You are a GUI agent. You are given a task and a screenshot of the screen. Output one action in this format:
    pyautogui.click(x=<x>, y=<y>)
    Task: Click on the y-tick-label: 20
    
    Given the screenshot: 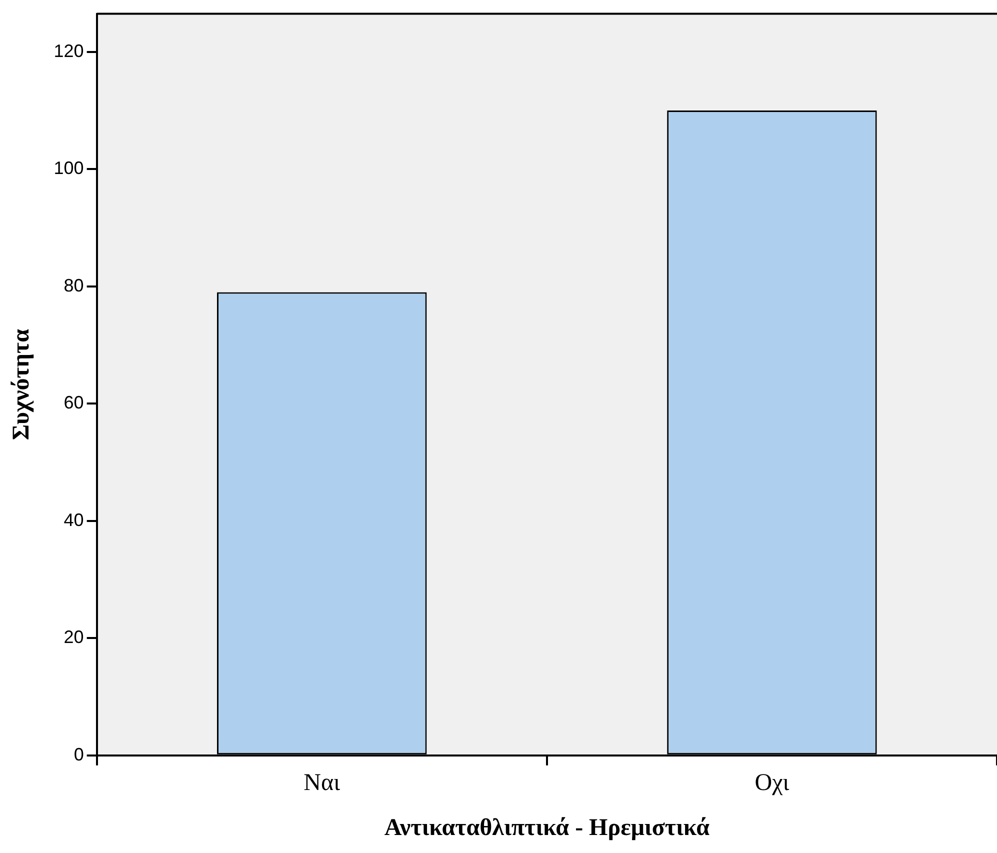 What is the action you would take?
    pyautogui.click(x=74, y=637)
    